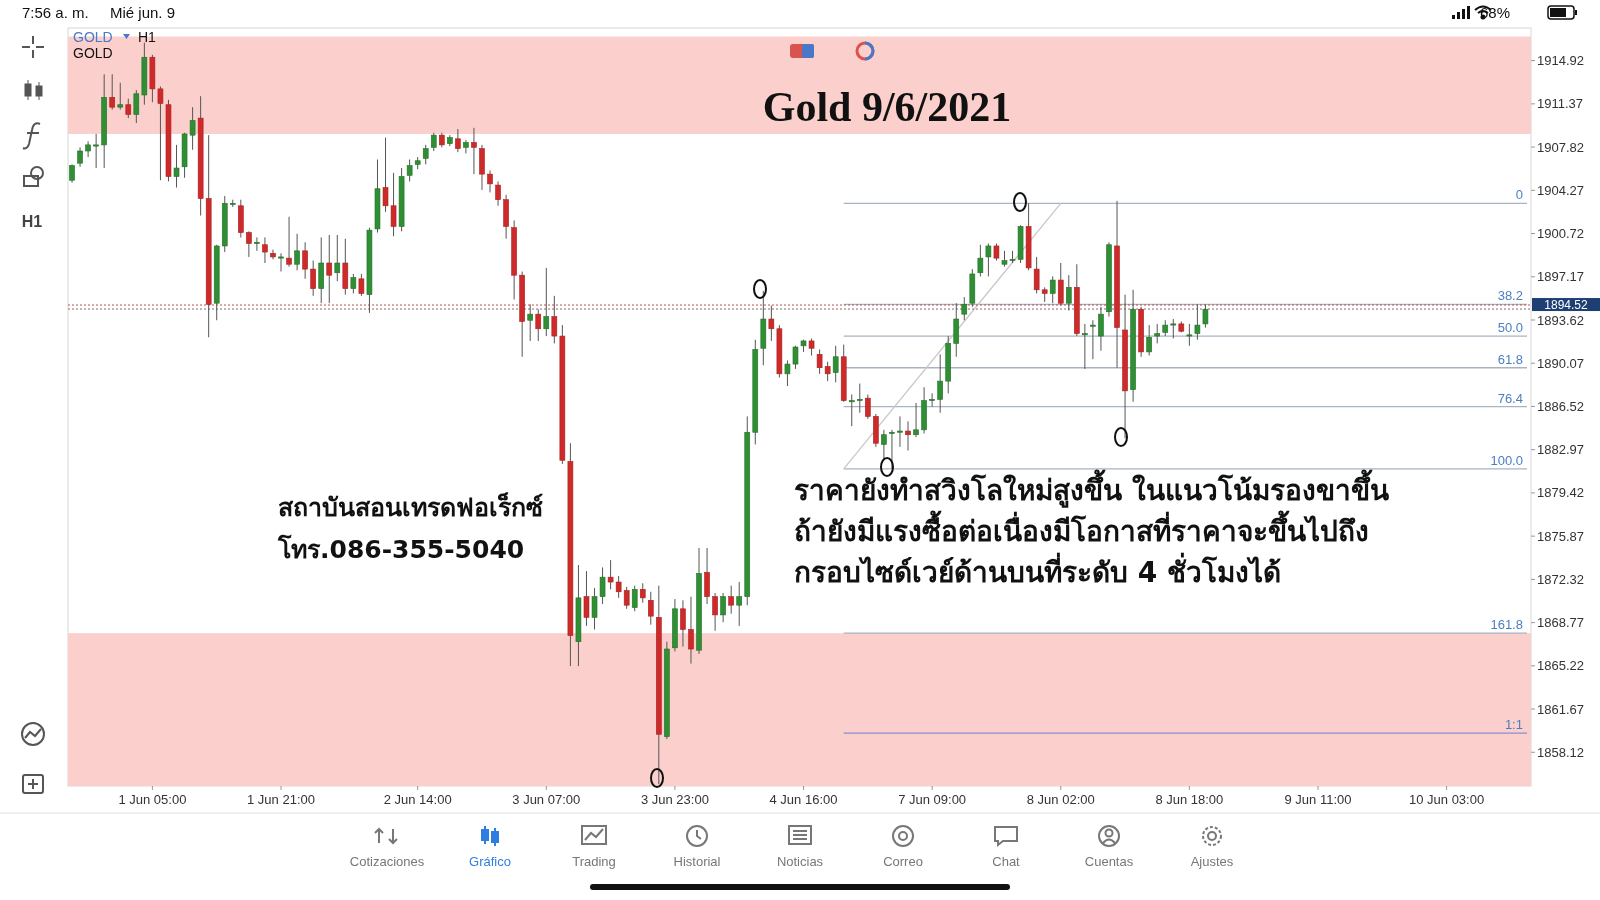 The height and width of the screenshot is (900, 1600). Describe the element at coordinates (1081, 529) in the screenshot. I see `annotation: ถ้ายังมีแรงซื้อต่อเนื่องมีโอกาสที่ราคาจะขึ้นไปถึง` at that location.